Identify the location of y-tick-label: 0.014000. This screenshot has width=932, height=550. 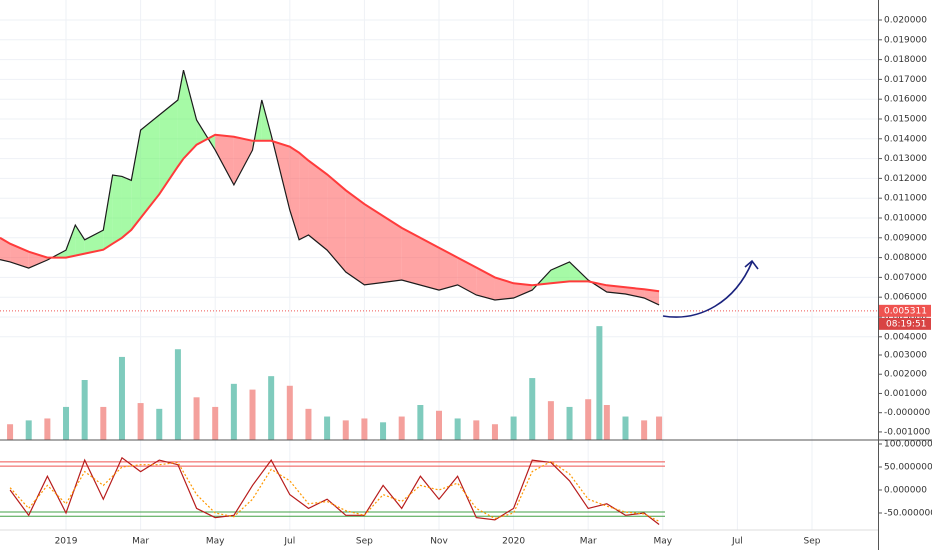
(905, 139).